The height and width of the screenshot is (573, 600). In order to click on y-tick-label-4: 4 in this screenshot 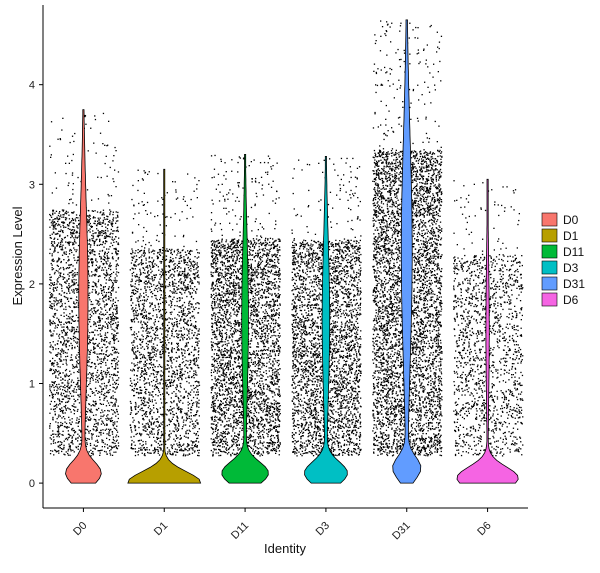, I will do `click(32, 86)`.